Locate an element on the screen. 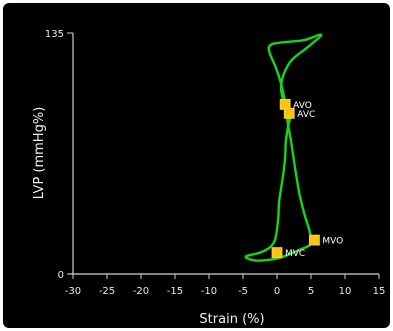  y-tick-label: 135 is located at coordinates (54, 34).